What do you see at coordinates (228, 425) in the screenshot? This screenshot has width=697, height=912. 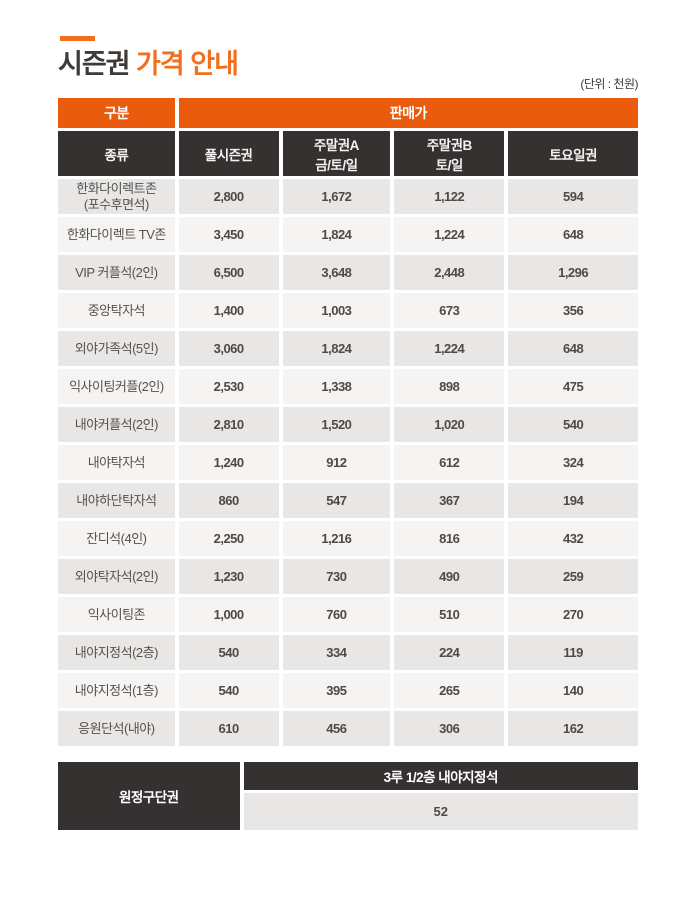 I see `full-season-price-cell: 2,810` at bounding box center [228, 425].